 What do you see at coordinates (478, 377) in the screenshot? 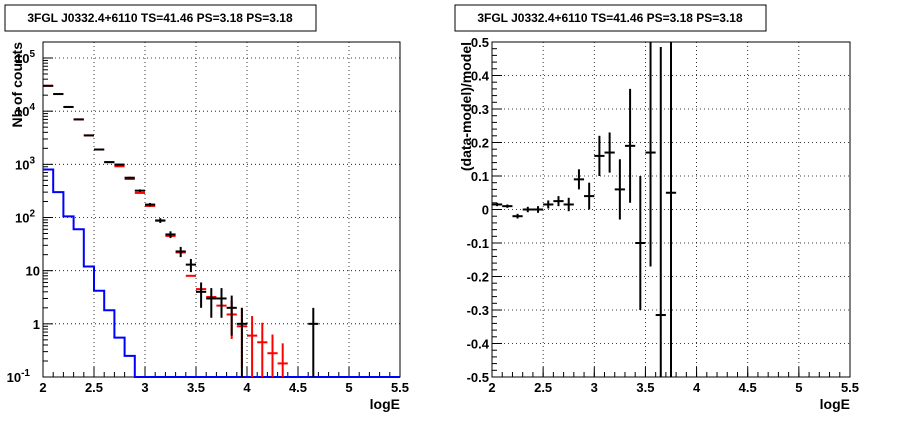
I see `y-tick-label: -0.5` at bounding box center [478, 377].